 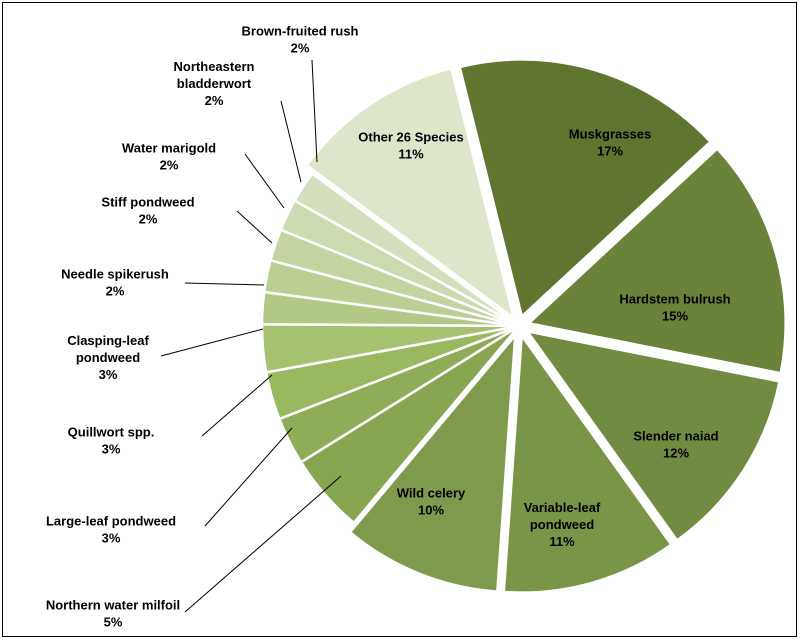 What do you see at coordinates (111, 530) in the screenshot?
I see `slice-label-large-leaf-pondweed: Large-leaf pondweed 3%` at bounding box center [111, 530].